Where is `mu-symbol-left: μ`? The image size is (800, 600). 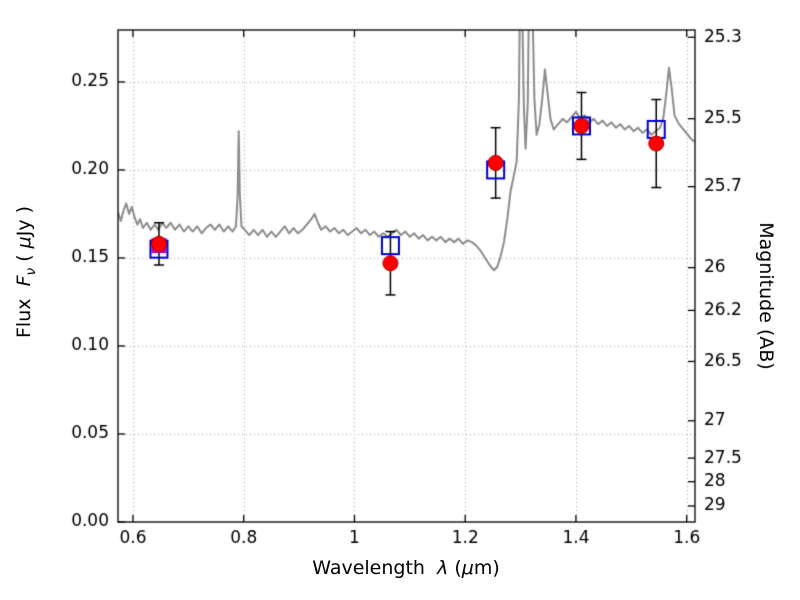
mu-symbol-left: μ is located at coordinates (24, 242).